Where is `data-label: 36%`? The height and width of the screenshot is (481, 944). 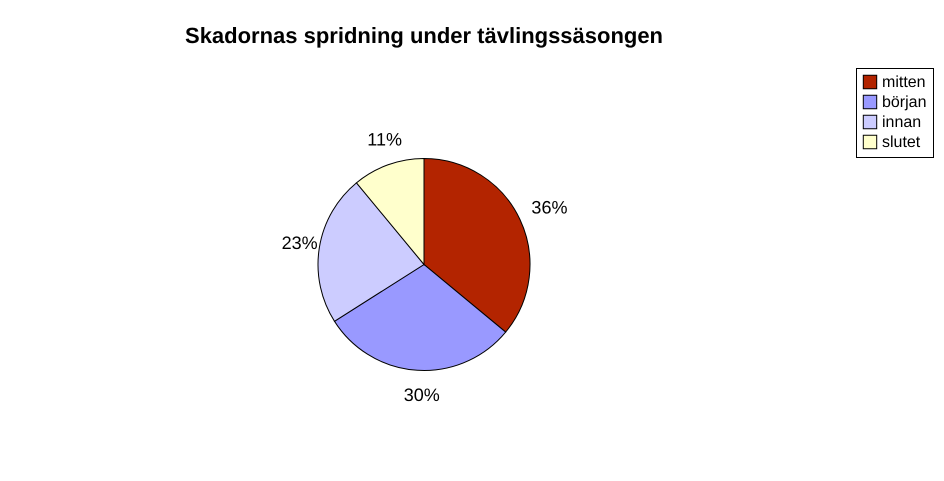
data-label: 36% is located at coordinates (549, 207).